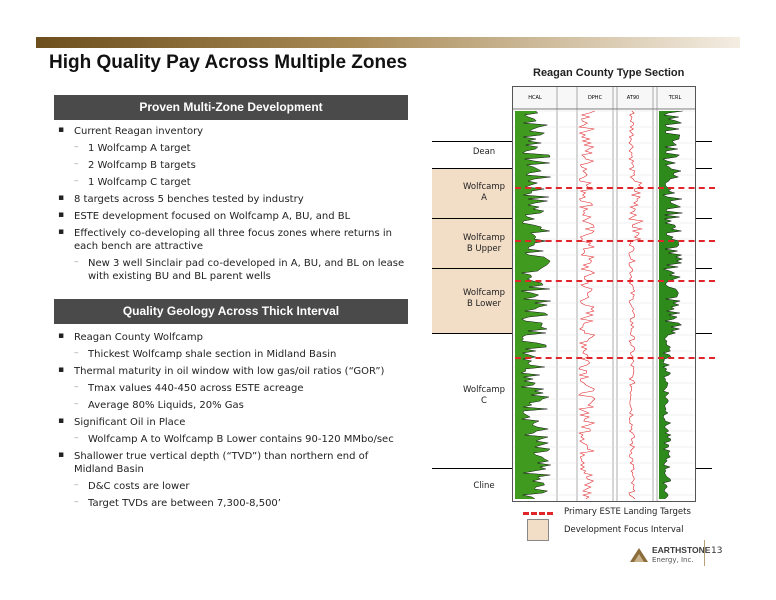 Image resolution: width=776 pixels, height=600 pixels. What do you see at coordinates (627, 512) in the screenshot?
I see `legend-target-label: Primary ESTE Landing Targets` at bounding box center [627, 512].